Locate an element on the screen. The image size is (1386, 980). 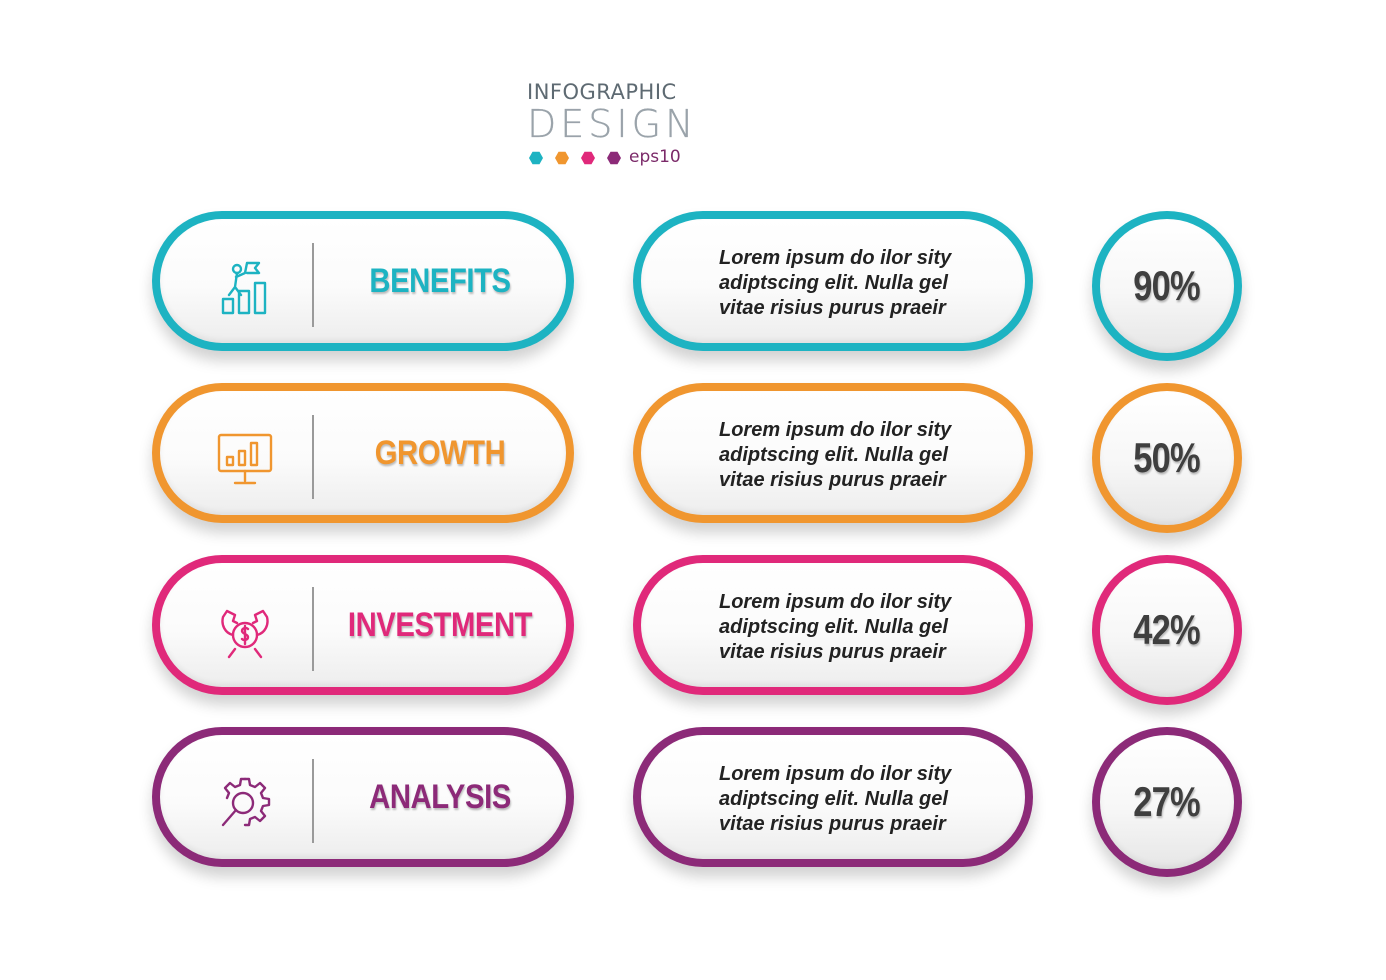
header-dots: eps10 is located at coordinates (605, 157).